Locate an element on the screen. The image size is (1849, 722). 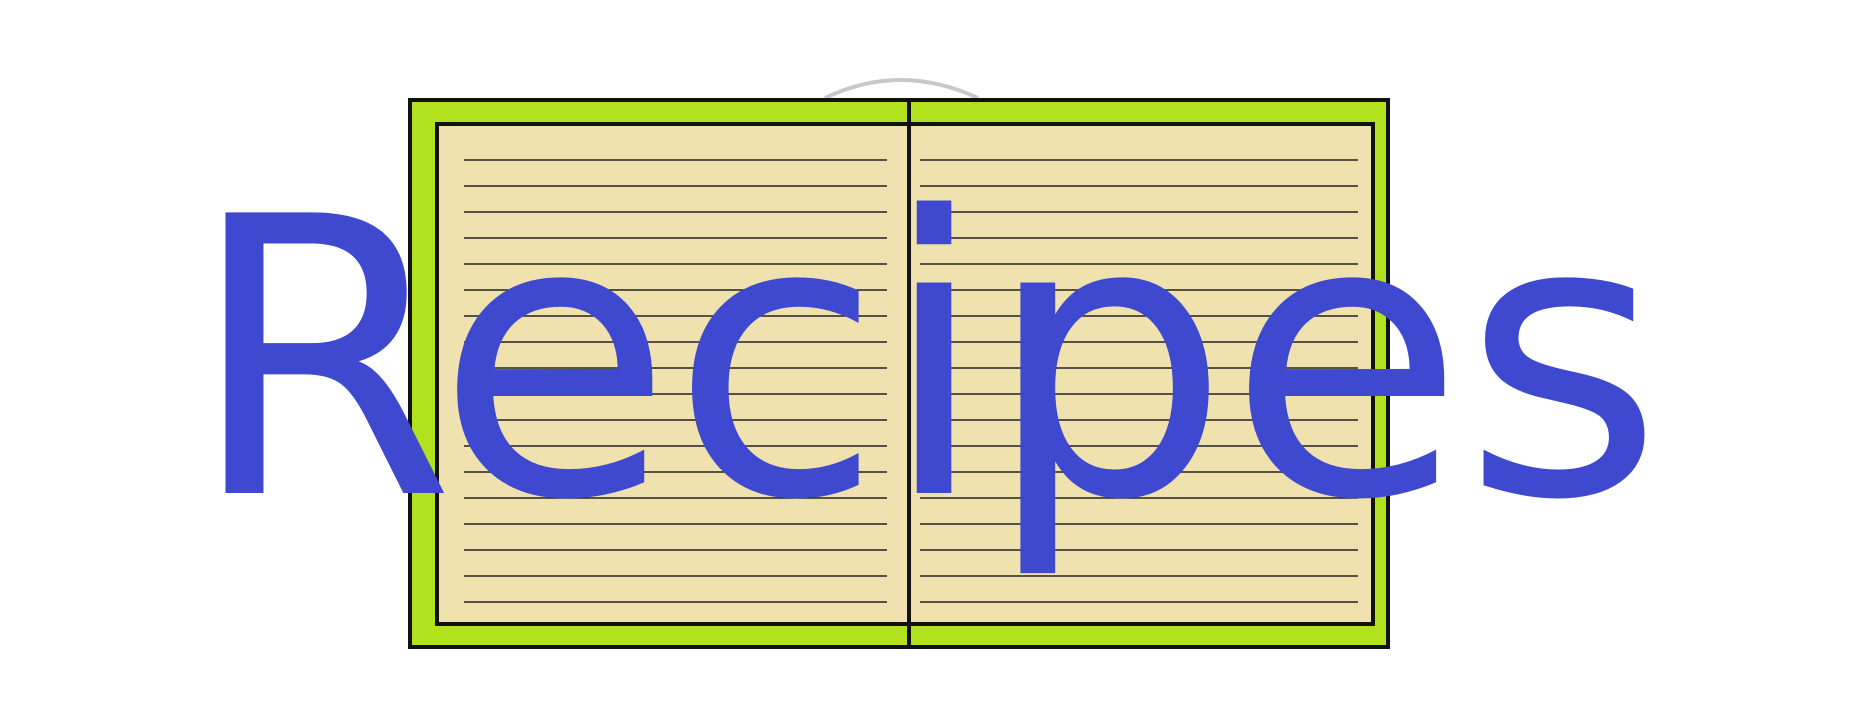
binder-ring-icon is located at coordinates (901, 89).